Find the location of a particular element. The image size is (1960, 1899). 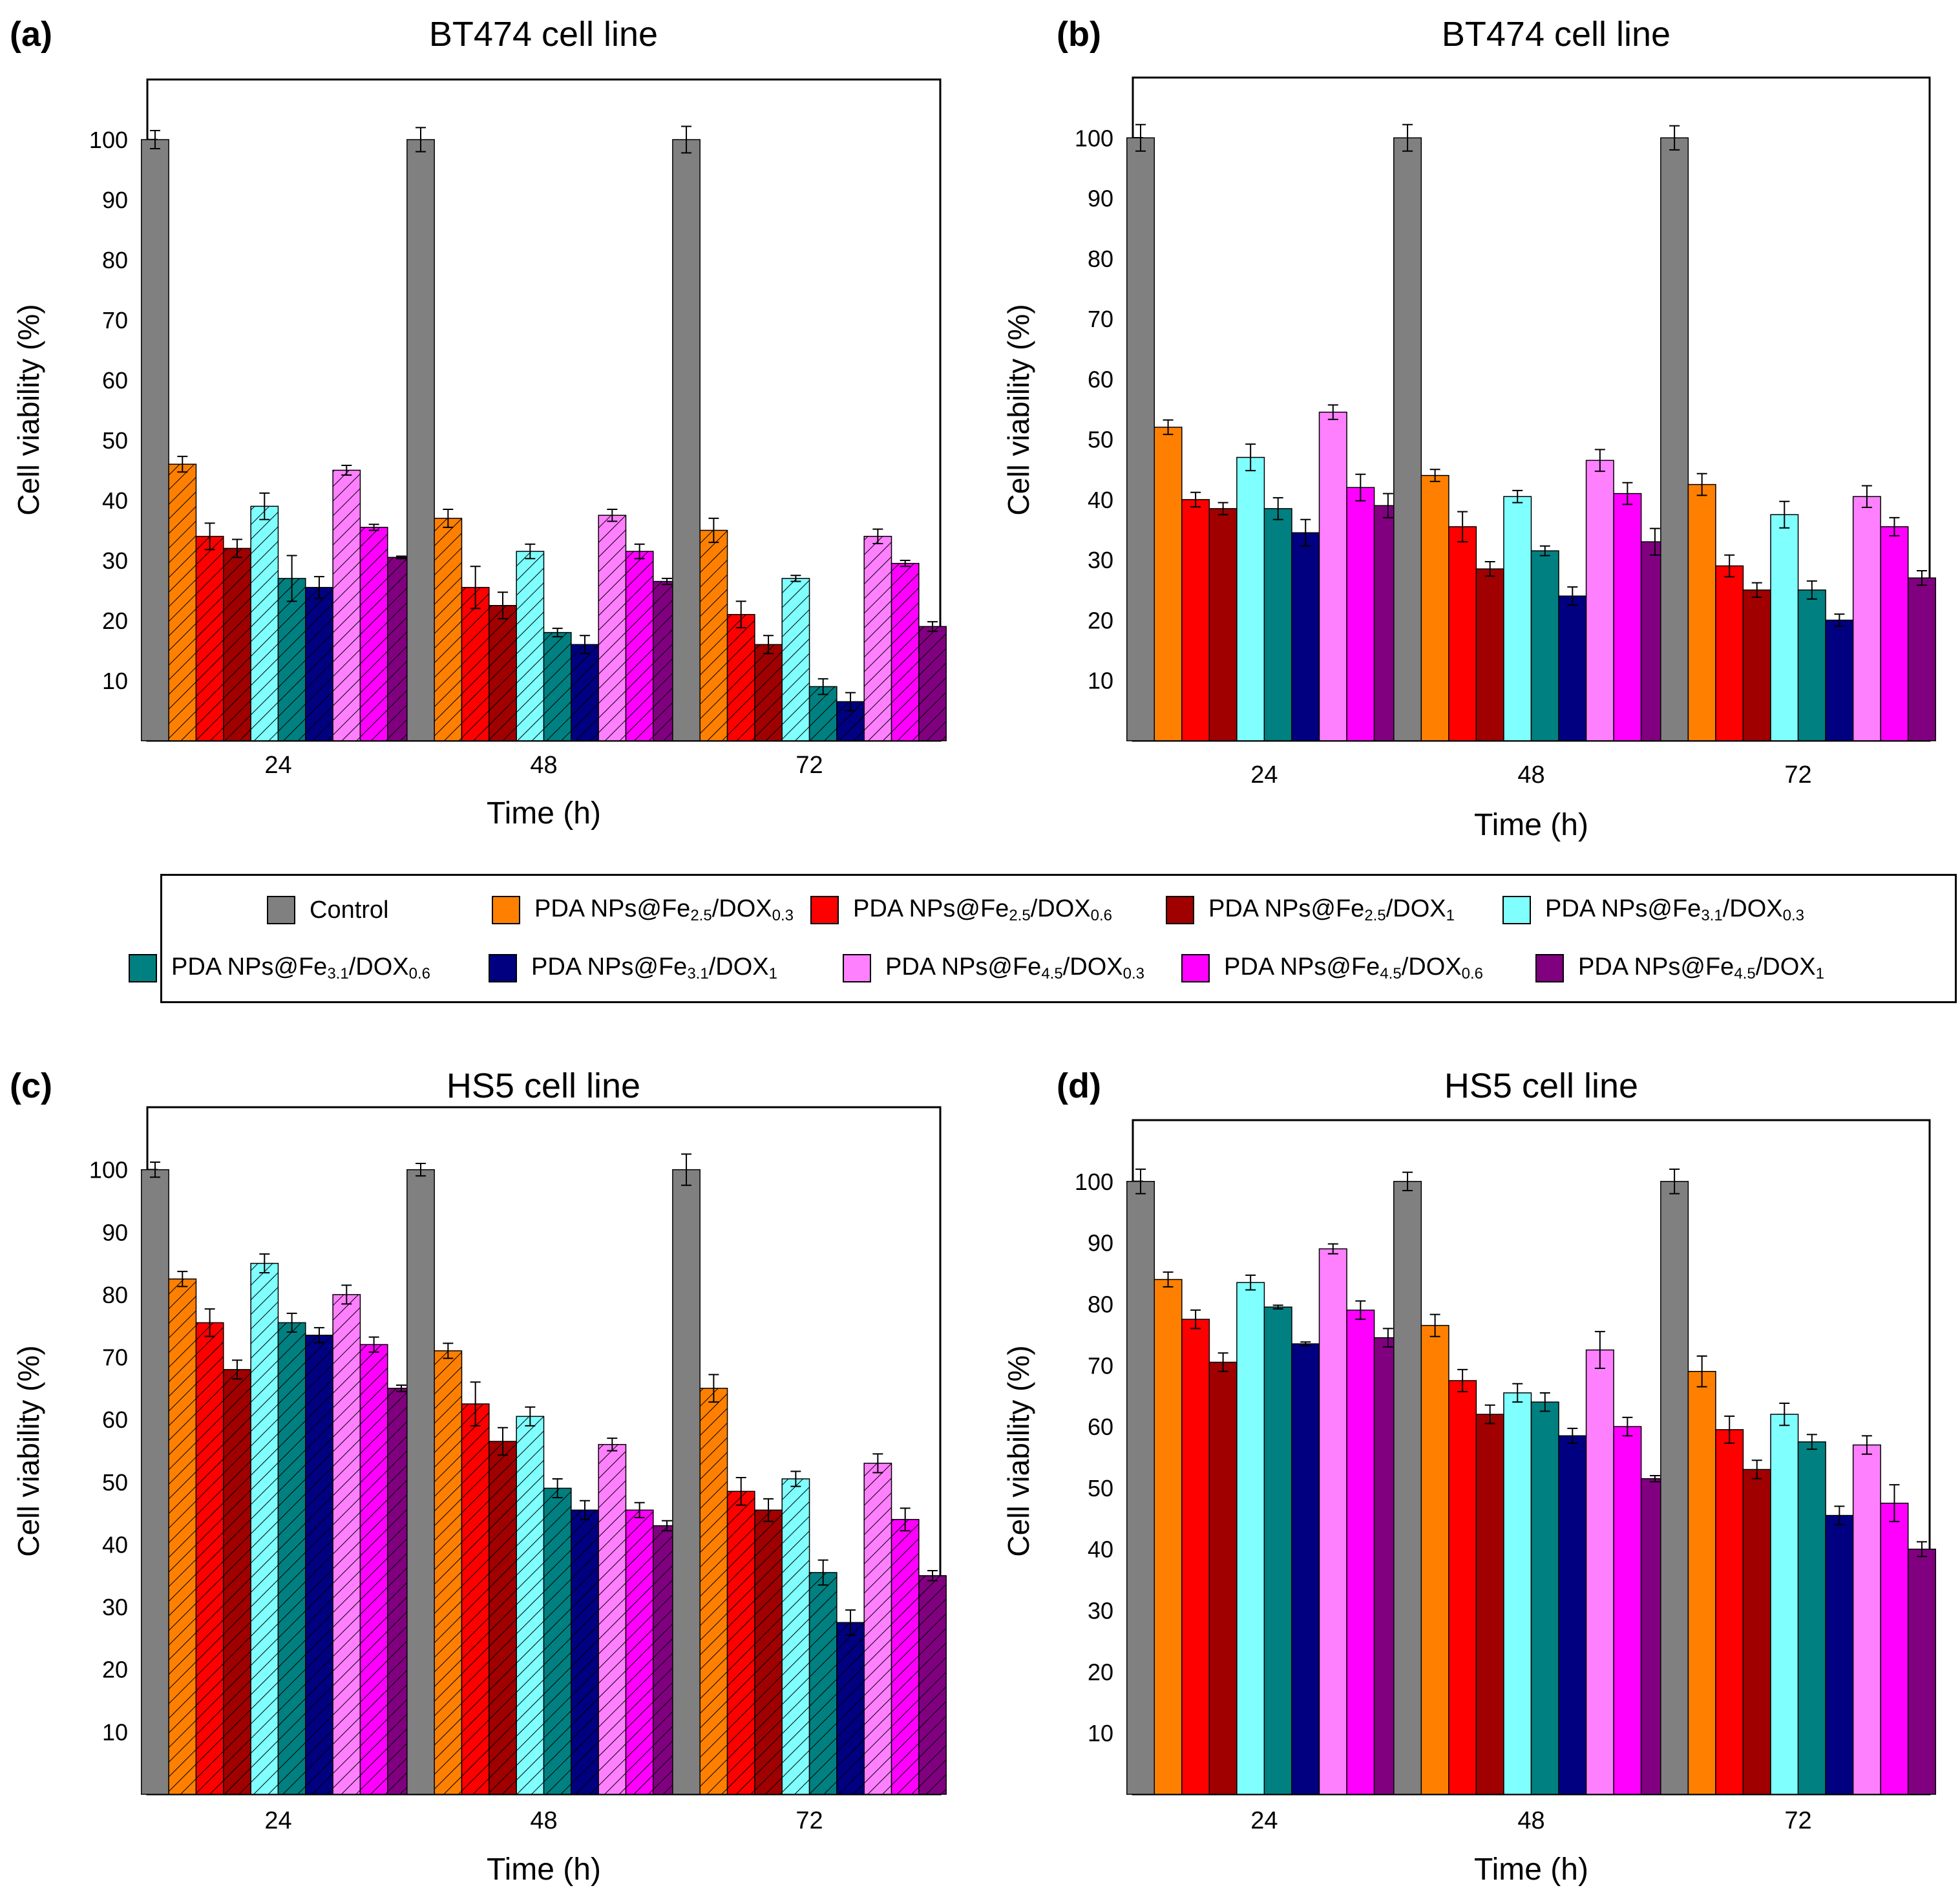

bar-fe25_dox03-72h is located at coordinates (1701, 1583).